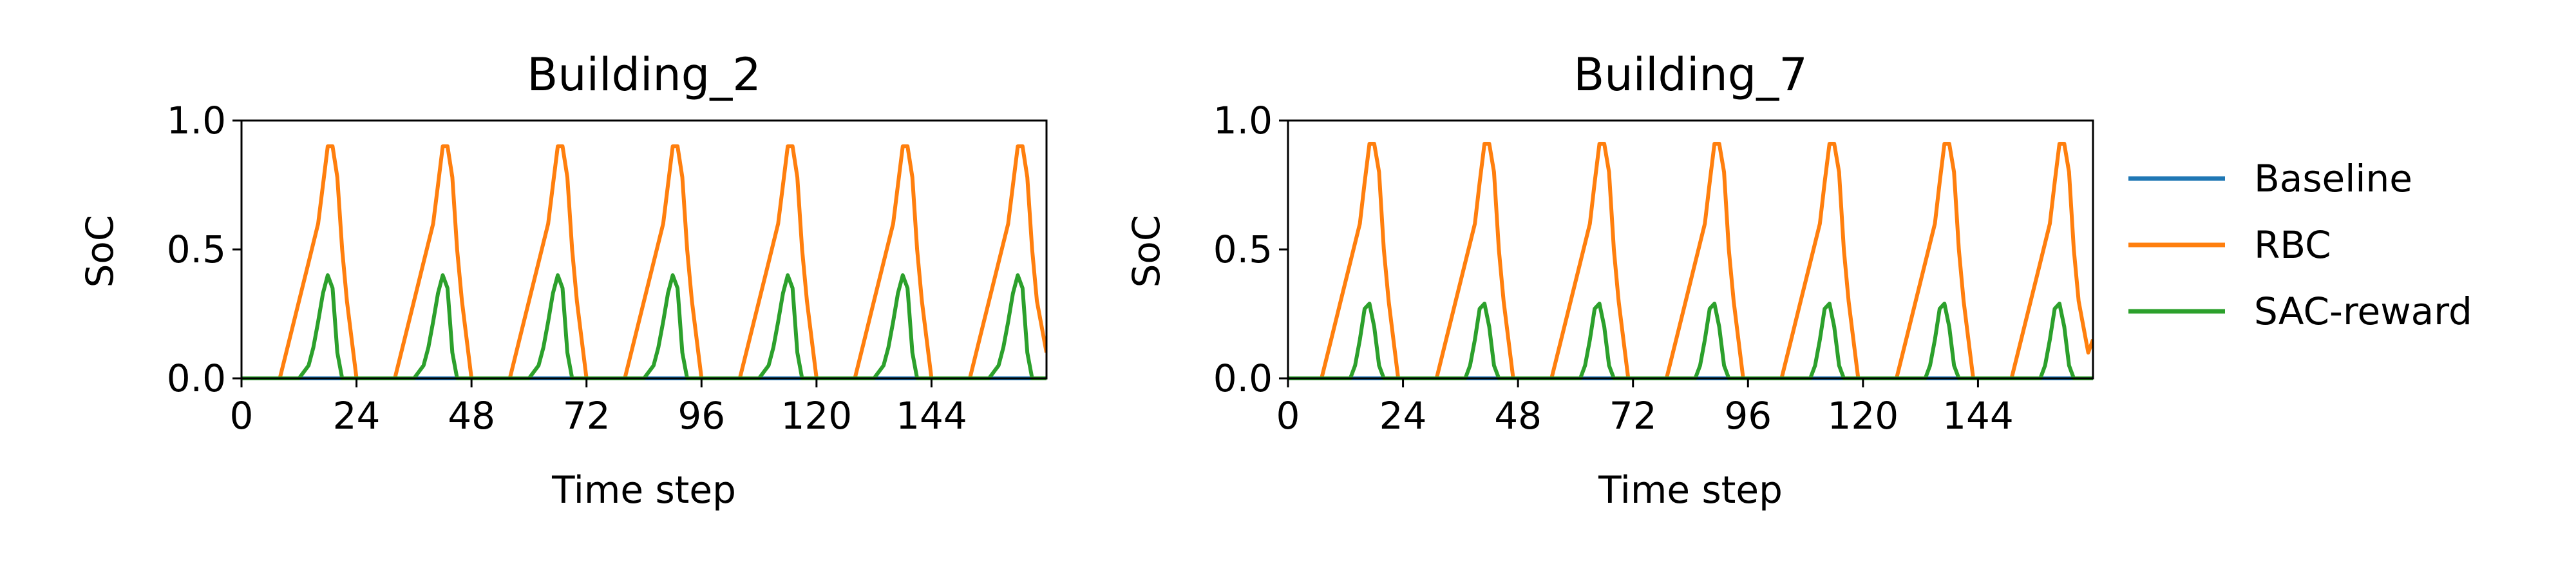  I want to click on legend-item-baseline: Baseline, so click(2270, 178).